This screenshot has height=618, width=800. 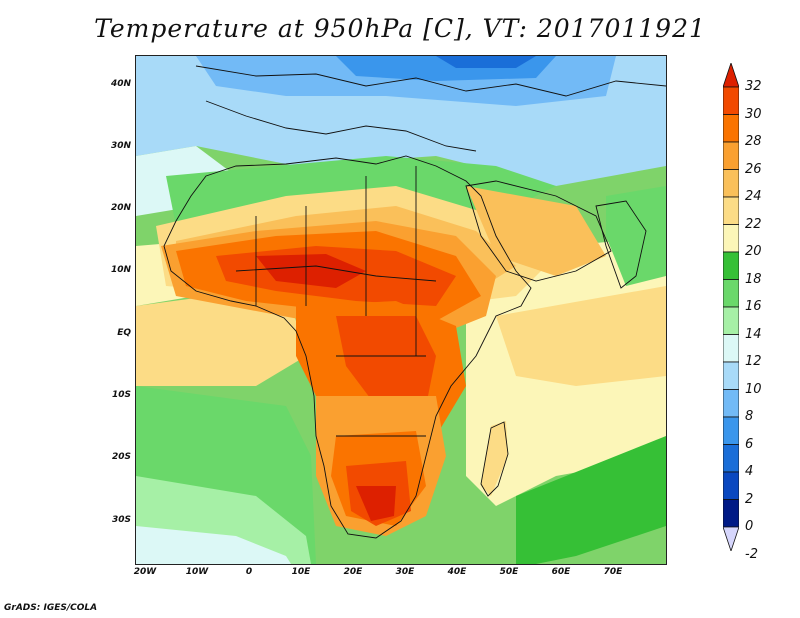 I want to click on colorbar-label: -2, so click(x=751, y=554).